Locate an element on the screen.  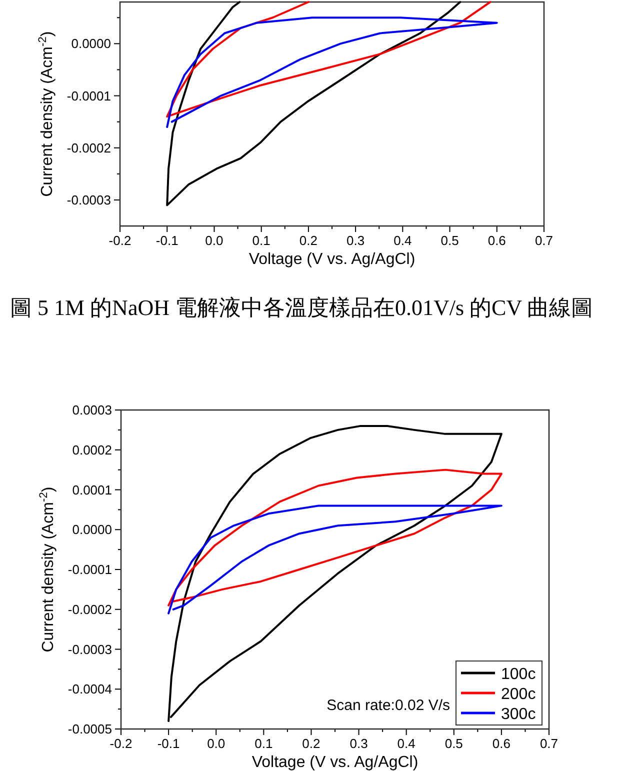
y-tick-label: 0.0001 is located at coordinates (92, 490).